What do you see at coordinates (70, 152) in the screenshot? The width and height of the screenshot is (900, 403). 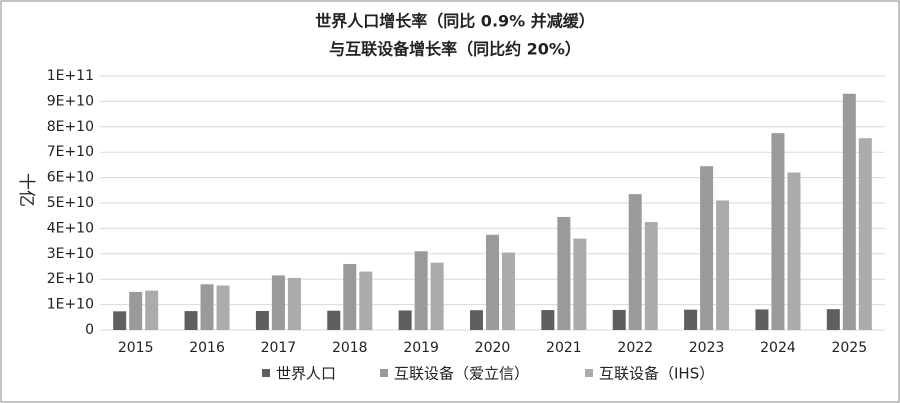 I see `y-tick-label: 7E+10` at bounding box center [70, 152].